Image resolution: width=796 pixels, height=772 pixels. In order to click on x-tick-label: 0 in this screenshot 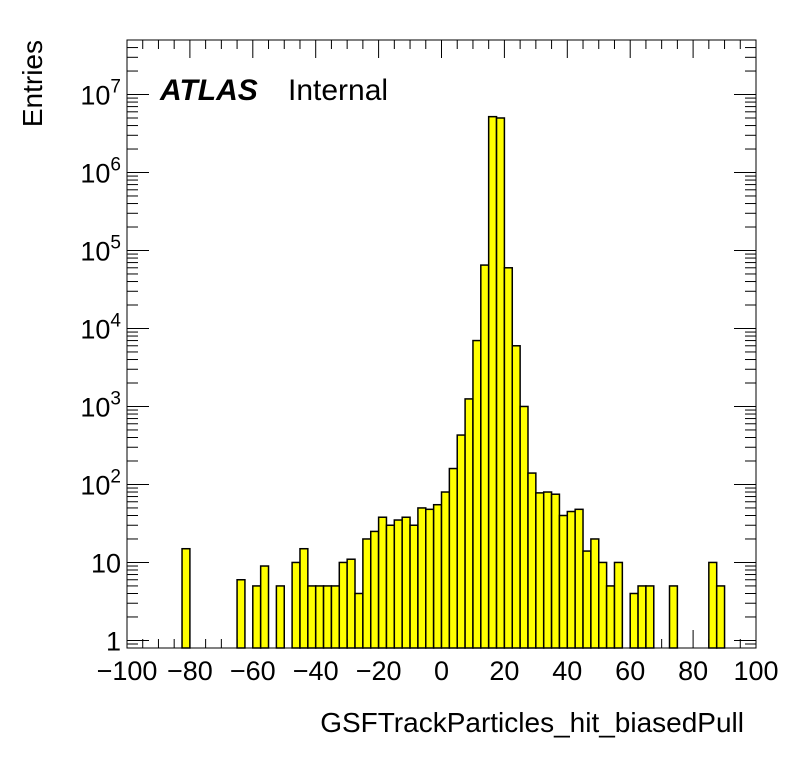, I will do `click(441, 671)`.